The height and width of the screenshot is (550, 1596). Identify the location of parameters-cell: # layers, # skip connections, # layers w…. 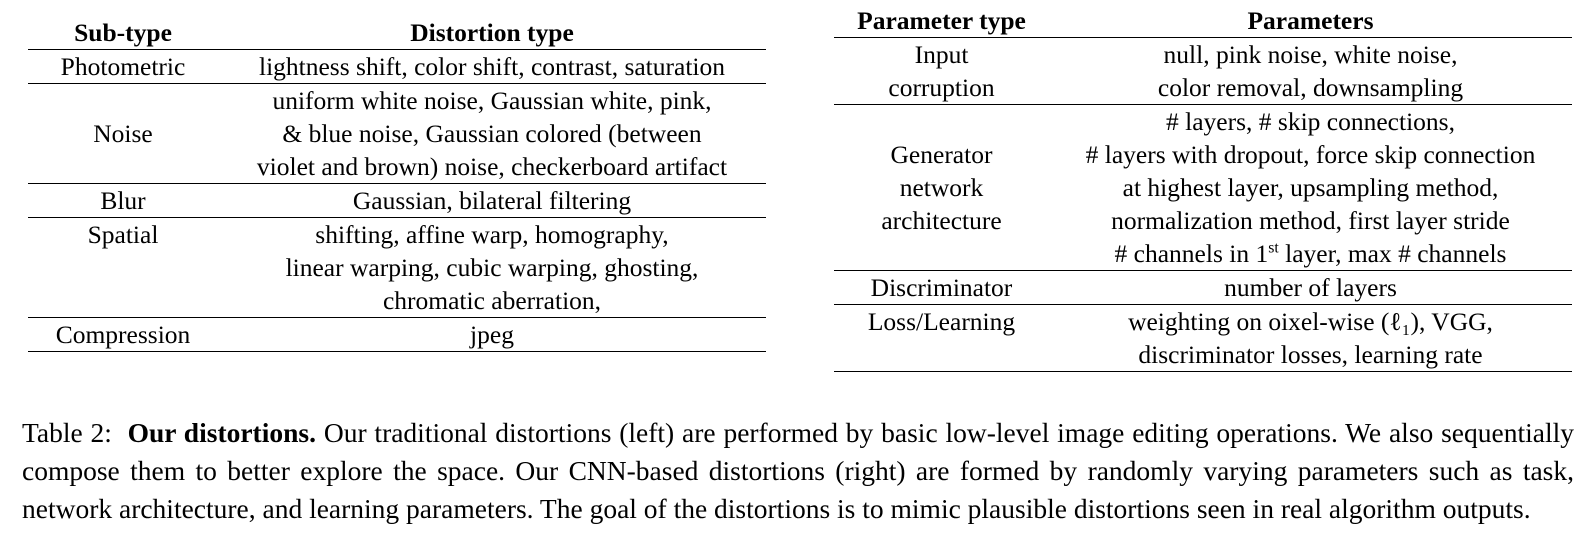
(1310, 188).